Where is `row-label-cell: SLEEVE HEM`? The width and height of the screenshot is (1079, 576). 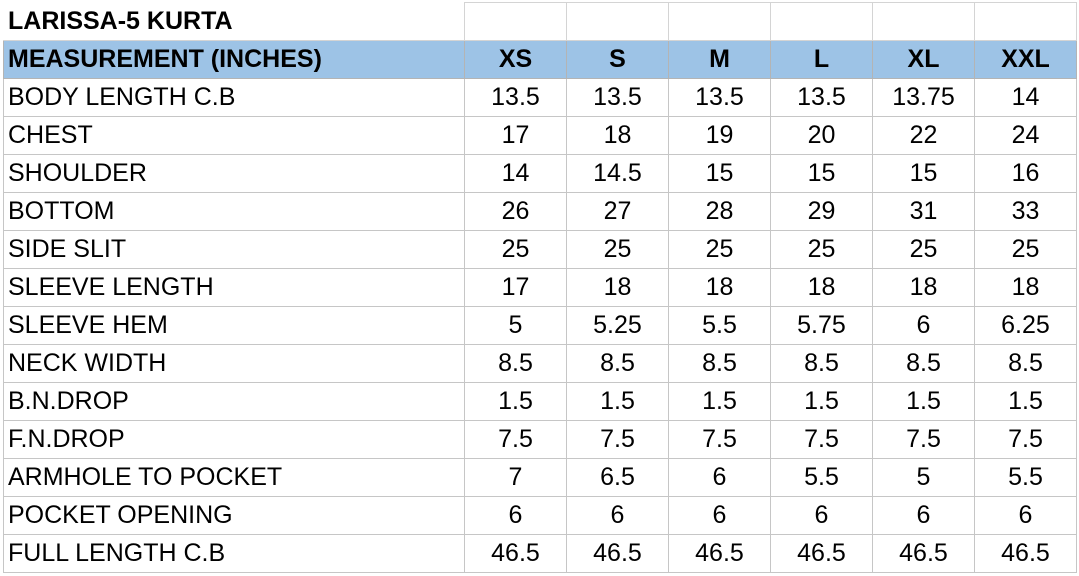
row-label-cell: SLEEVE HEM is located at coordinates (234, 325).